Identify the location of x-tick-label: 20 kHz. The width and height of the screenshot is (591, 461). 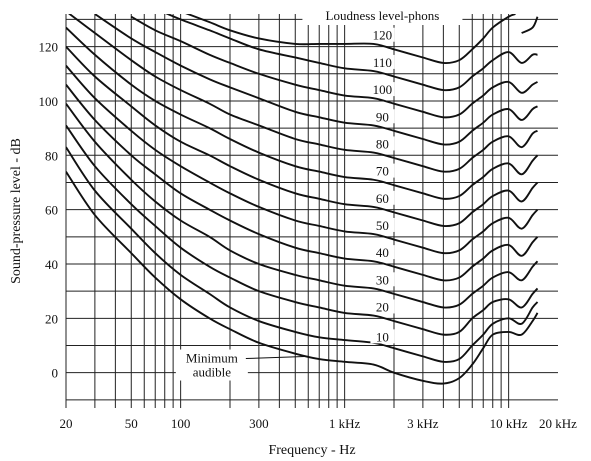
(558, 423).